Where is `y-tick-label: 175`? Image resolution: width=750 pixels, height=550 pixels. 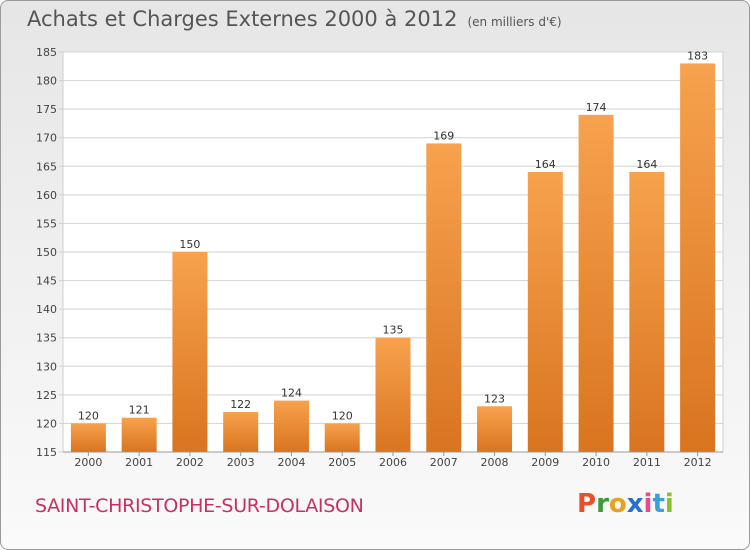 y-tick-label: 175 is located at coordinates (46, 109).